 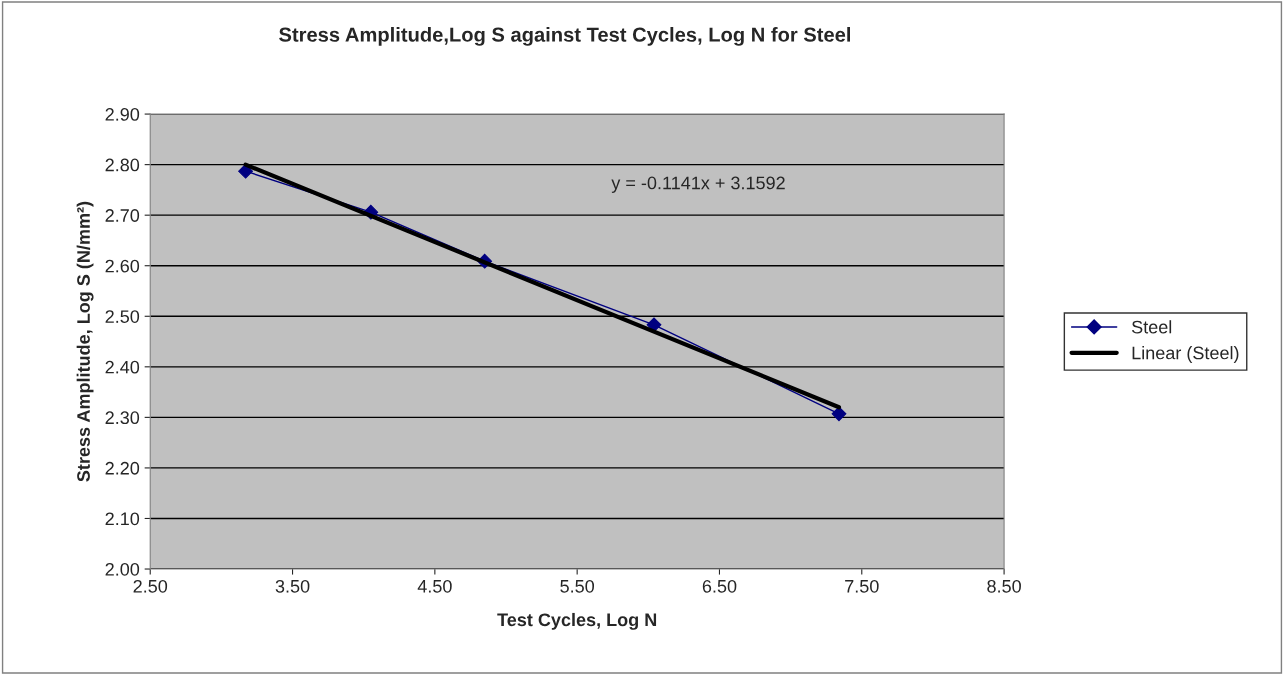 What do you see at coordinates (122, 519) in the screenshot?
I see `y-tick-label: 2.10` at bounding box center [122, 519].